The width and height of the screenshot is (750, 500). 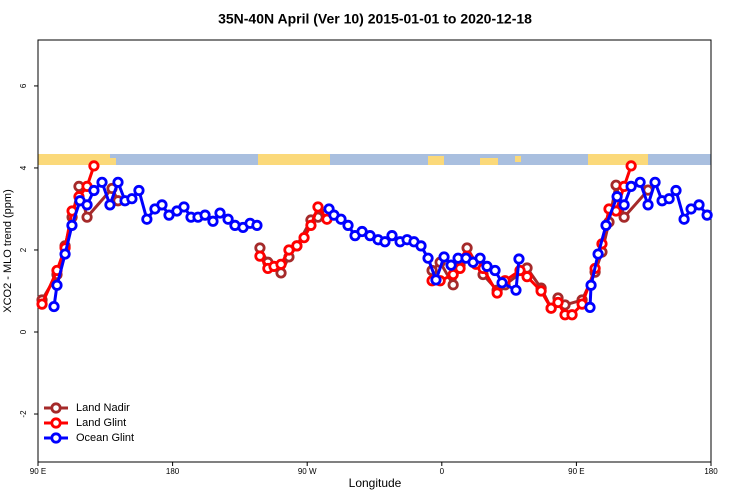 What do you see at coordinates (307, 471) in the screenshot?
I see `x-tick-label: 90 W` at bounding box center [307, 471].